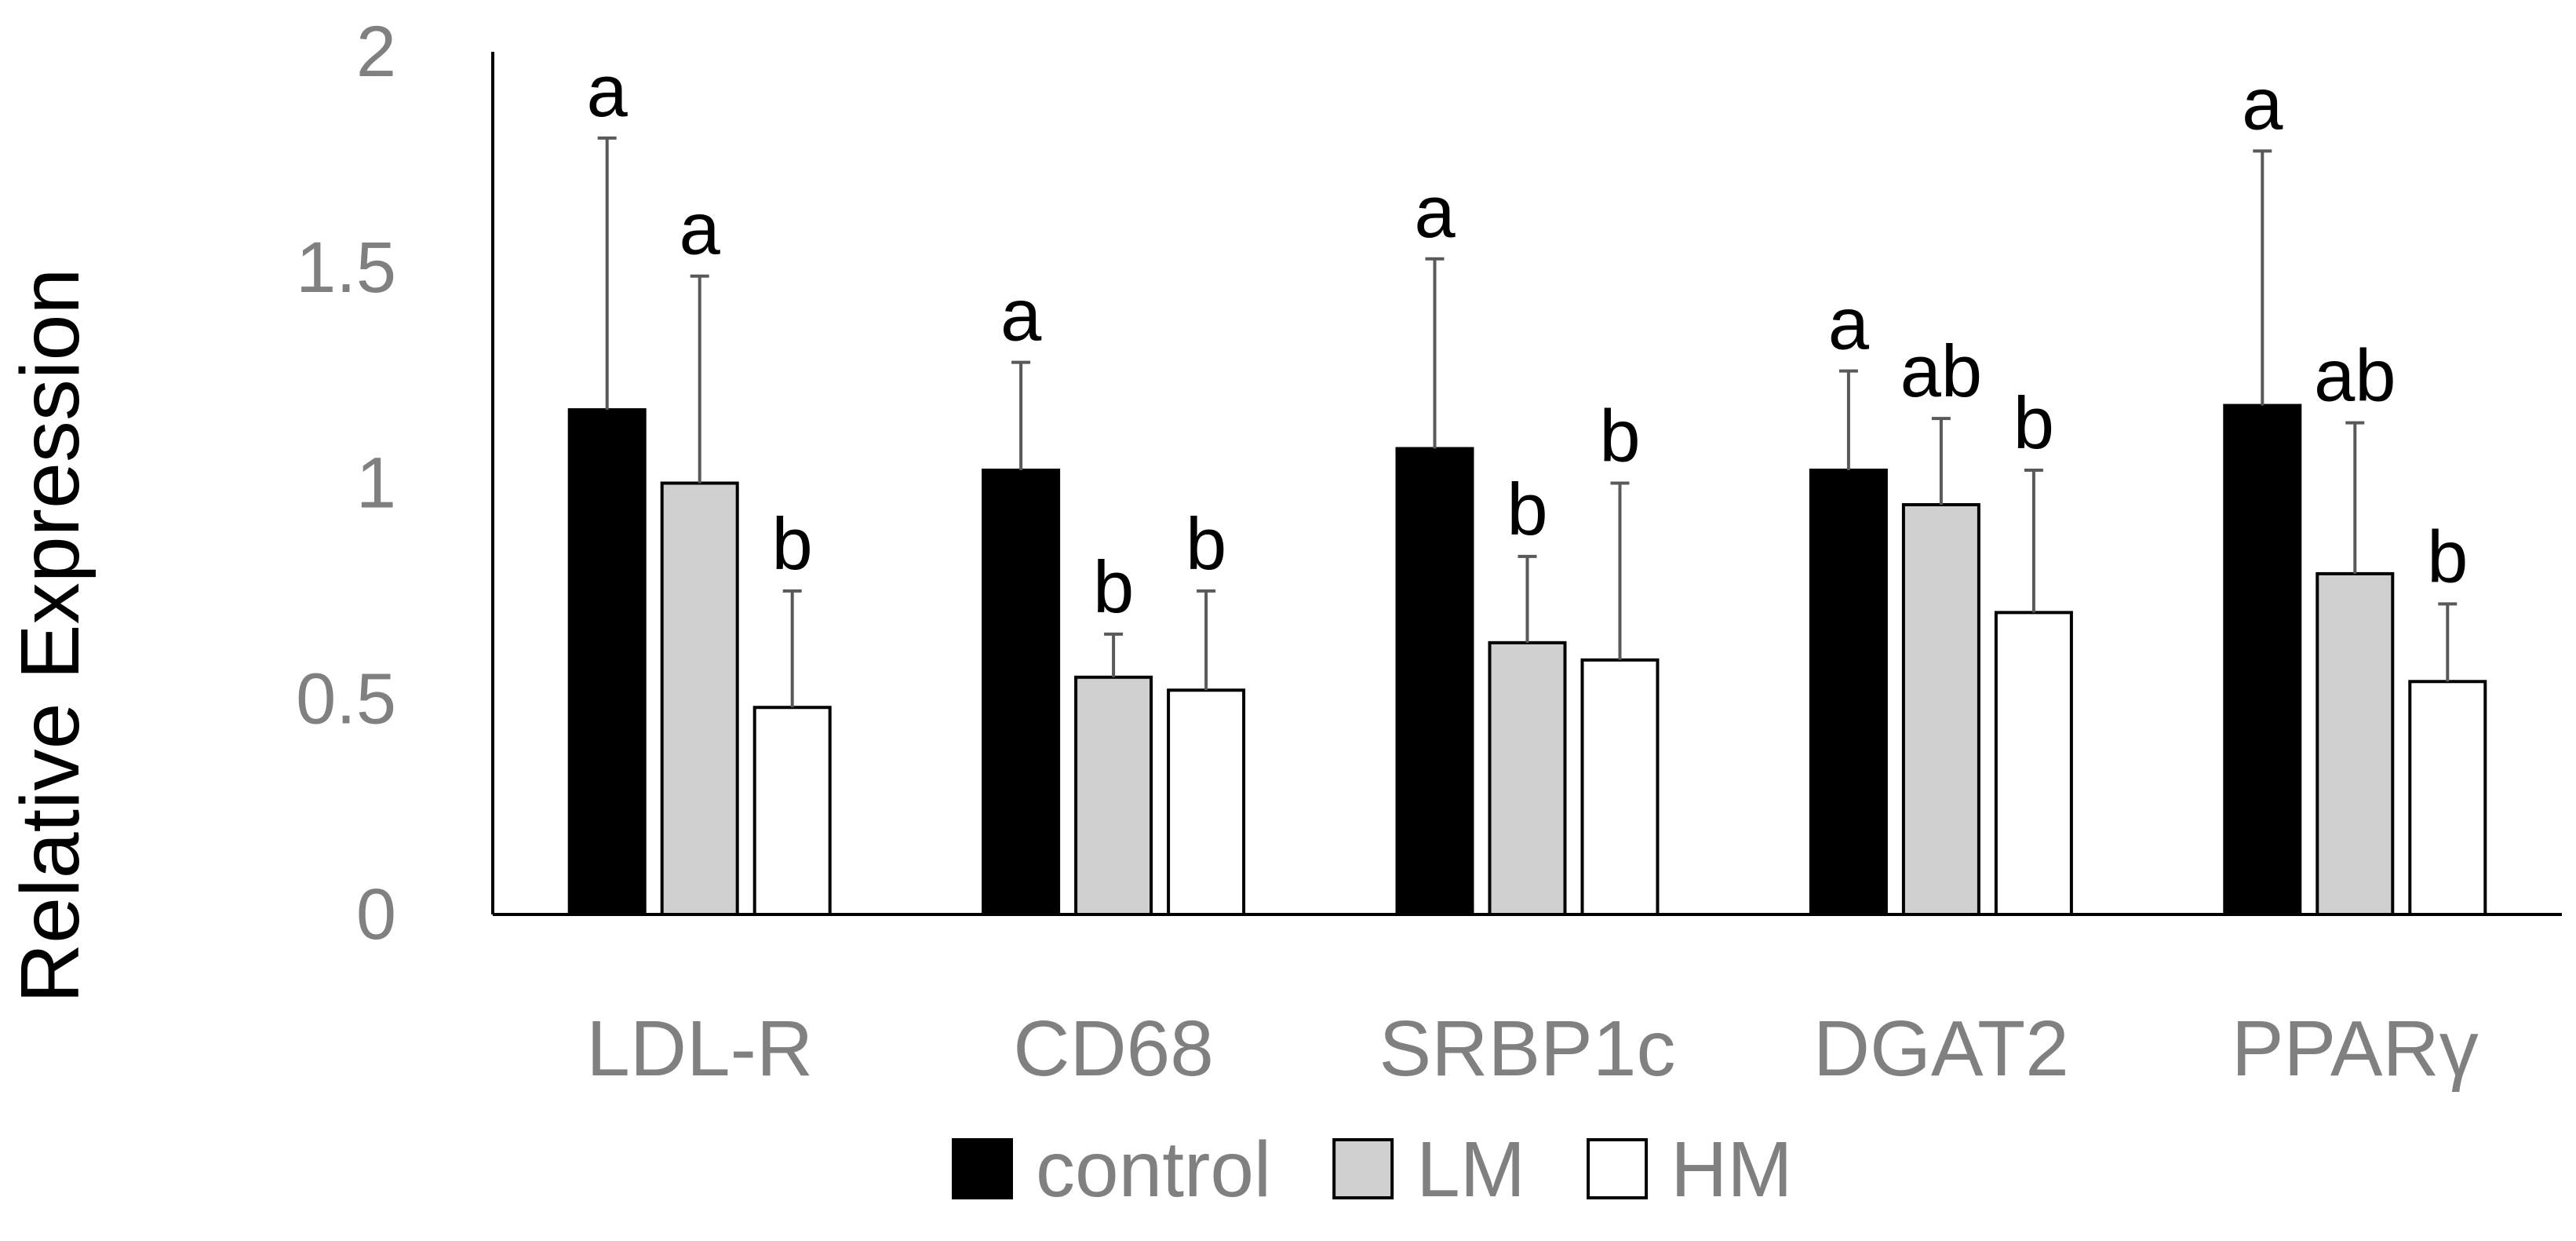  Describe the element at coordinates (1113, 1049) in the screenshot. I see `category-label: CD68` at that location.